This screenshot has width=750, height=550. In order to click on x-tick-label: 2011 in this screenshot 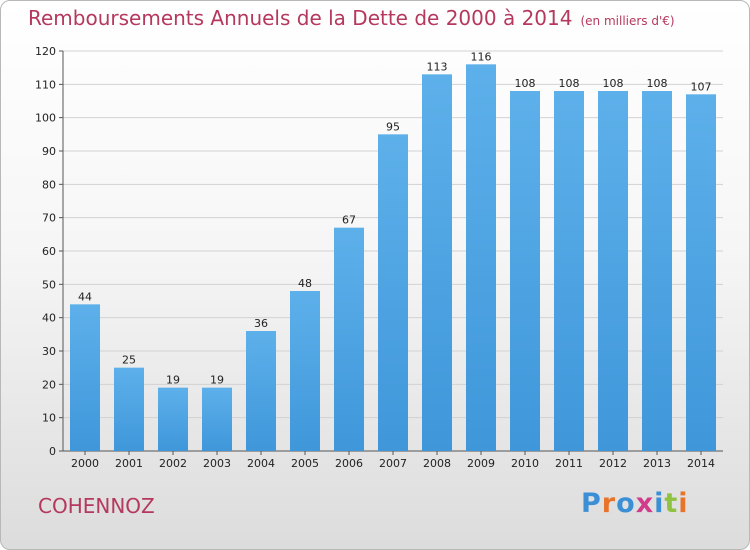, I will do `click(569, 463)`.